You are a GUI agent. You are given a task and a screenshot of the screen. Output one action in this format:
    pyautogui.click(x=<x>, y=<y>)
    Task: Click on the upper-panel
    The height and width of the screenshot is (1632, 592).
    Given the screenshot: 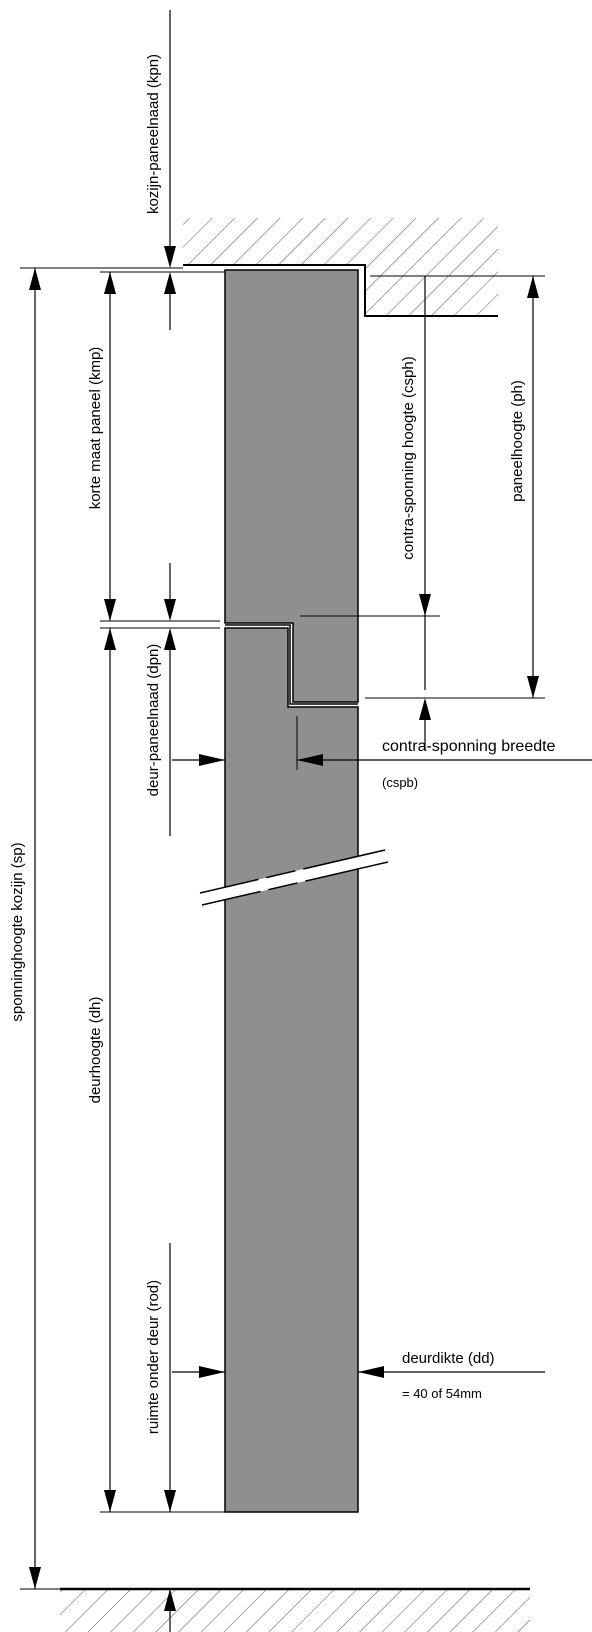 What is the action you would take?
    pyautogui.click(x=291, y=486)
    